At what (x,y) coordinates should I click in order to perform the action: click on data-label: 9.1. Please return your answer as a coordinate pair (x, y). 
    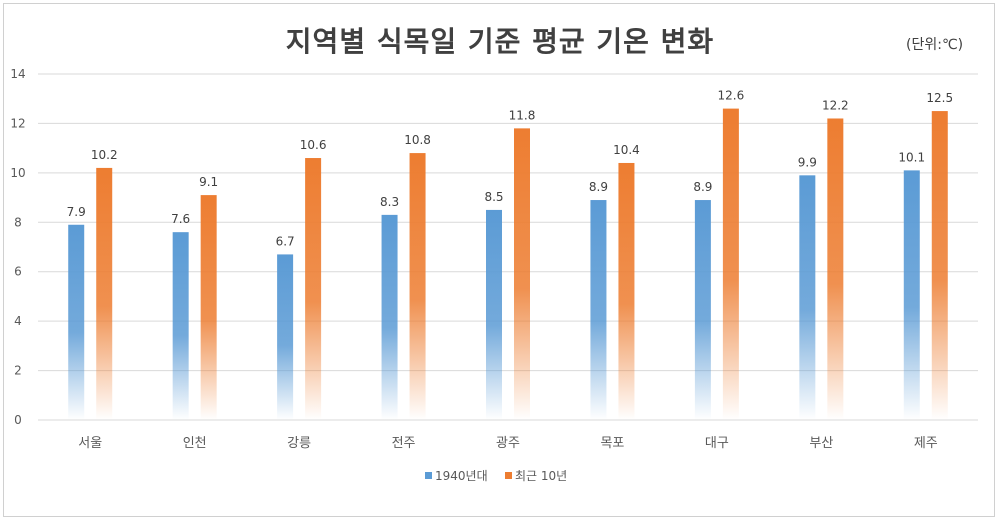
    Looking at the image, I should click on (208, 182).